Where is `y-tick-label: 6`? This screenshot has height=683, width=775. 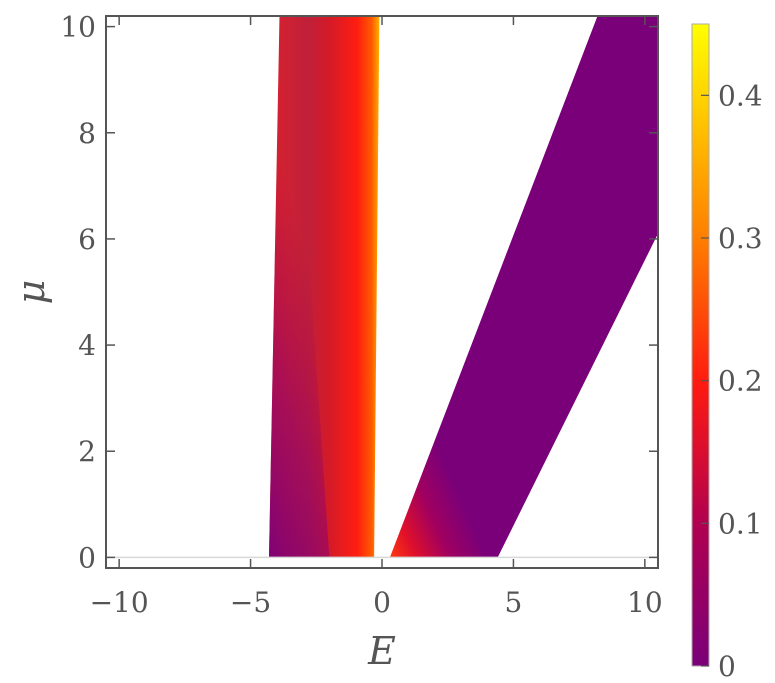 y-tick-label: 6 is located at coordinates (87, 239).